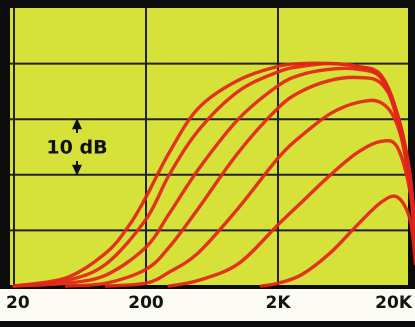 The width and height of the screenshot is (415, 327). Describe the element at coordinates (209, 303) in the screenshot. I see `x-axis-ticks: 20 200 2K 20K` at that location.